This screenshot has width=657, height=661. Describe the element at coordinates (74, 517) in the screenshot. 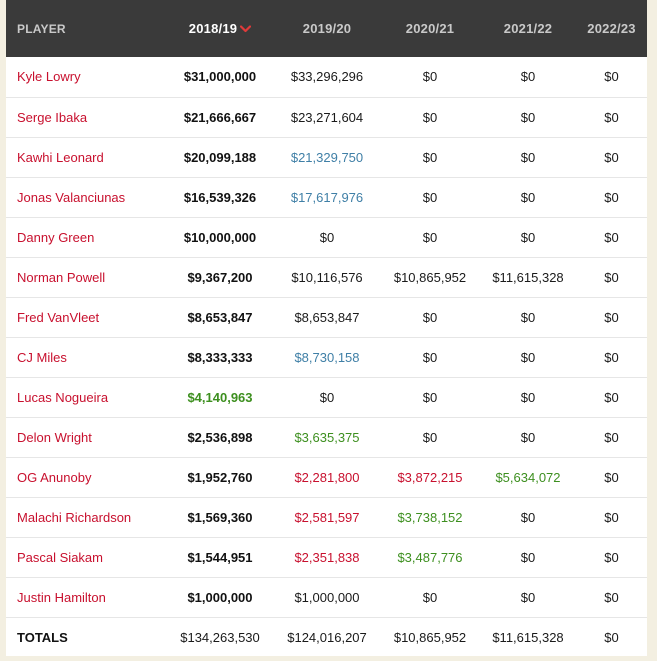

I see `player-name-link: Malachi Richardson` at that location.